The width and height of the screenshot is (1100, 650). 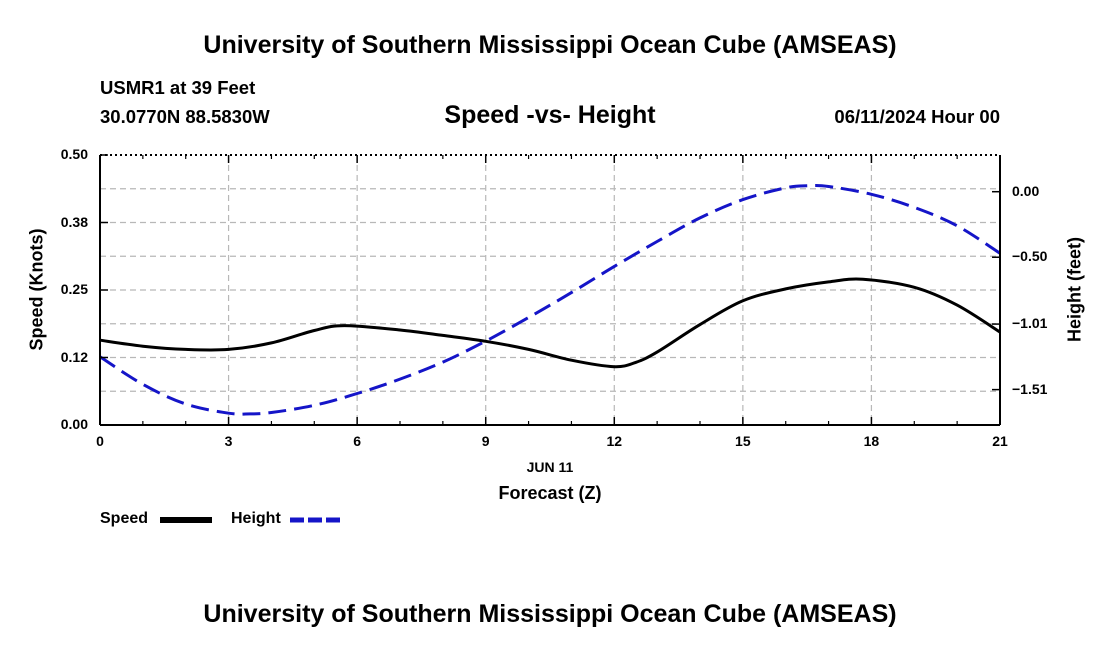 What do you see at coordinates (357, 441) in the screenshot?
I see `x-tick-label-6: 6` at bounding box center [357, 441].